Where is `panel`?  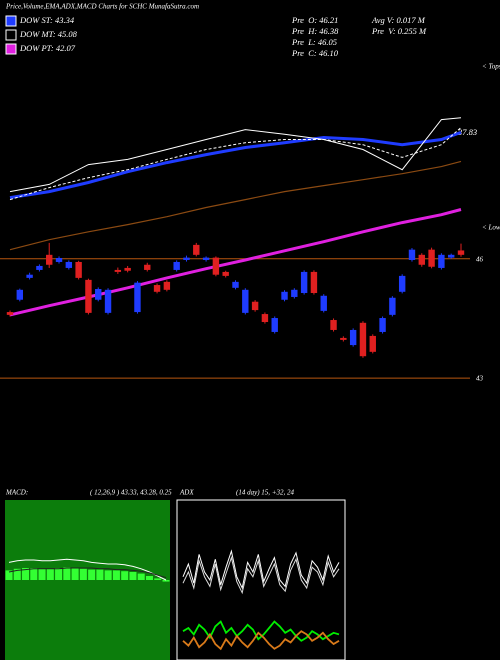
panel is located at coordinates (87, 580).